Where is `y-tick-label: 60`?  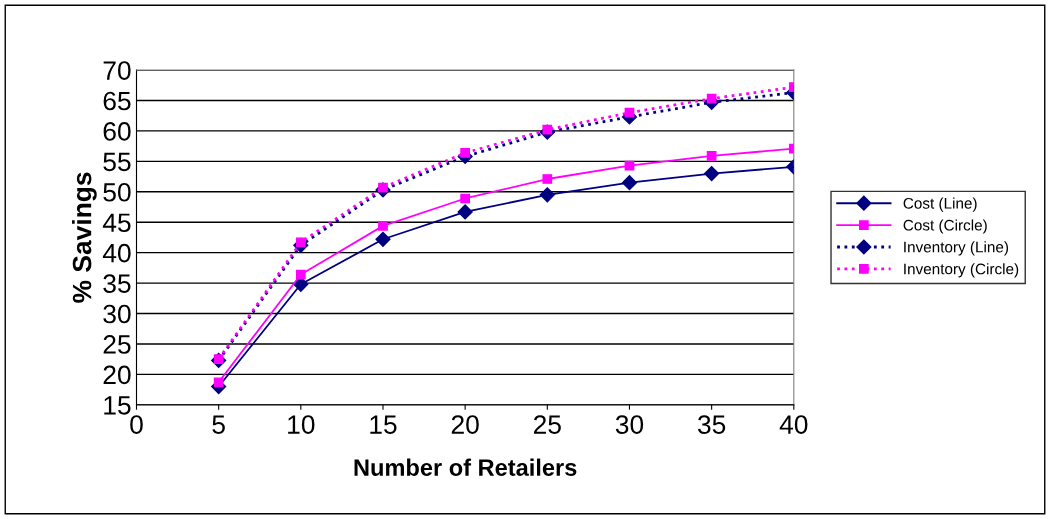
y-tick-label: 60 is located at coordinates (117, 131).